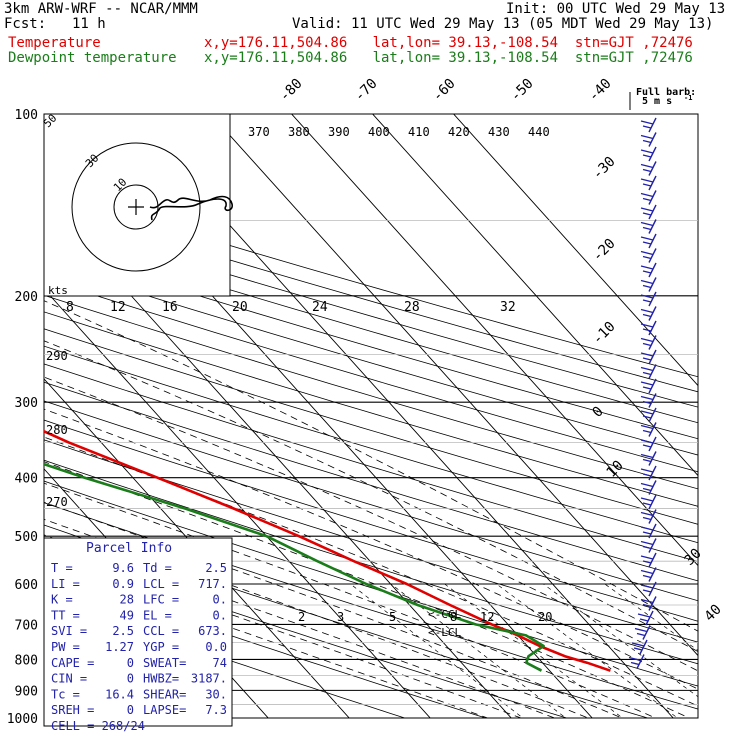  What do you see at coordinates (72, 663) in the screenshot?
I see `parcel-key: CAPE =` at bounding box center [72, 663].